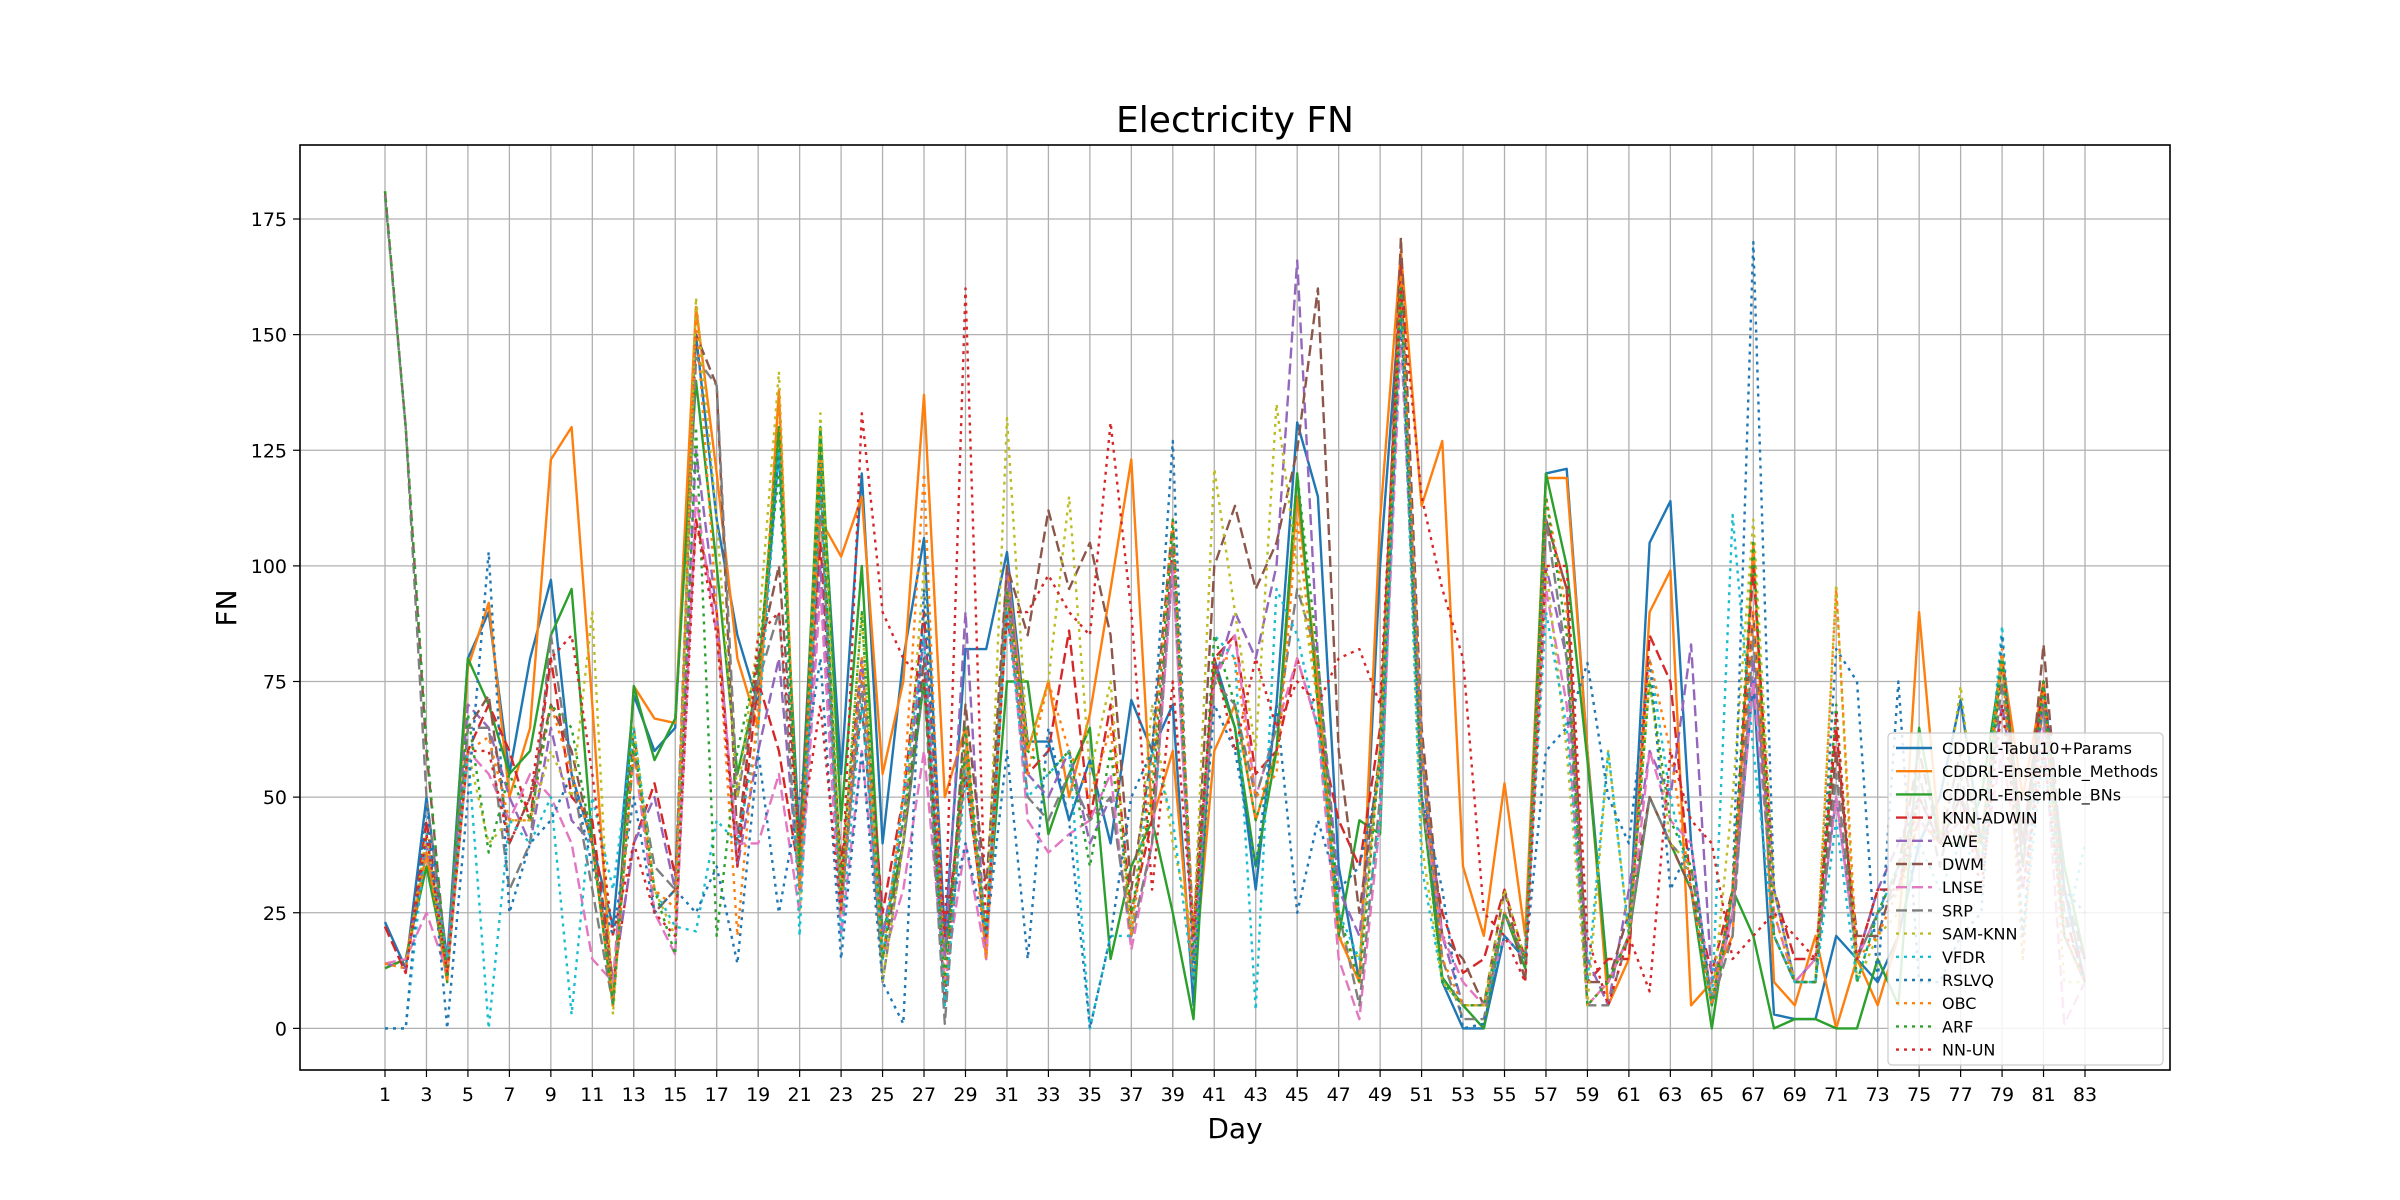  What do you see at coordinates (269, 336) in the screenshot?
I see `y-tick-label: 150` at bounding box center [269, 336].